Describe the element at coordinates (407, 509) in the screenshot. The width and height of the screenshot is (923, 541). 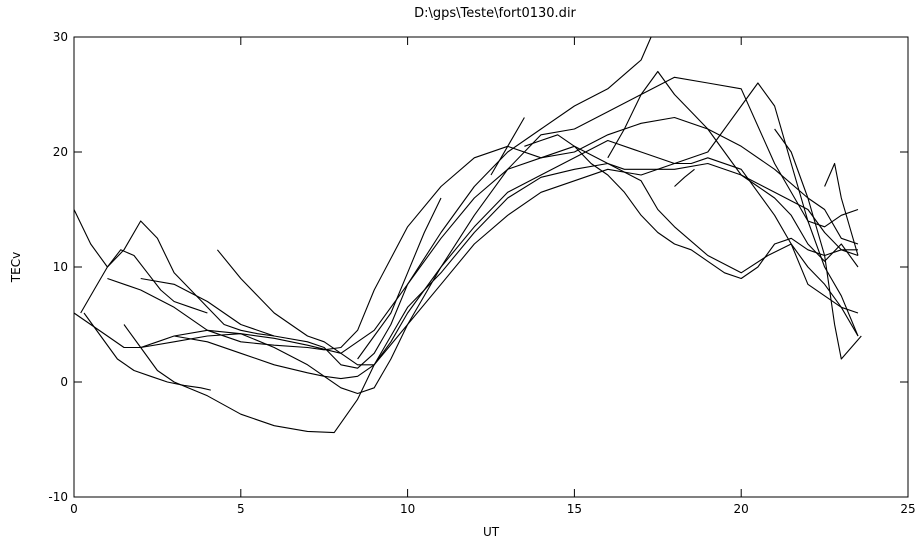
I see `x-tick-label: 10` at that location.